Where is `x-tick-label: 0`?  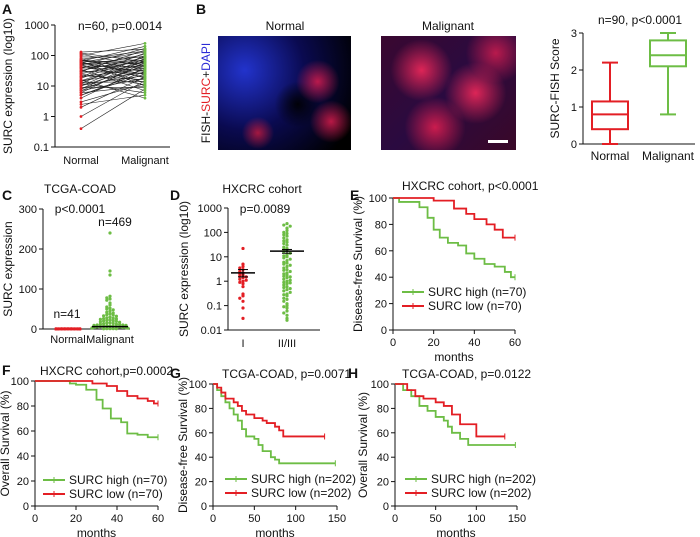 x-tick-label: 0 is located at coordinates (35, 519).